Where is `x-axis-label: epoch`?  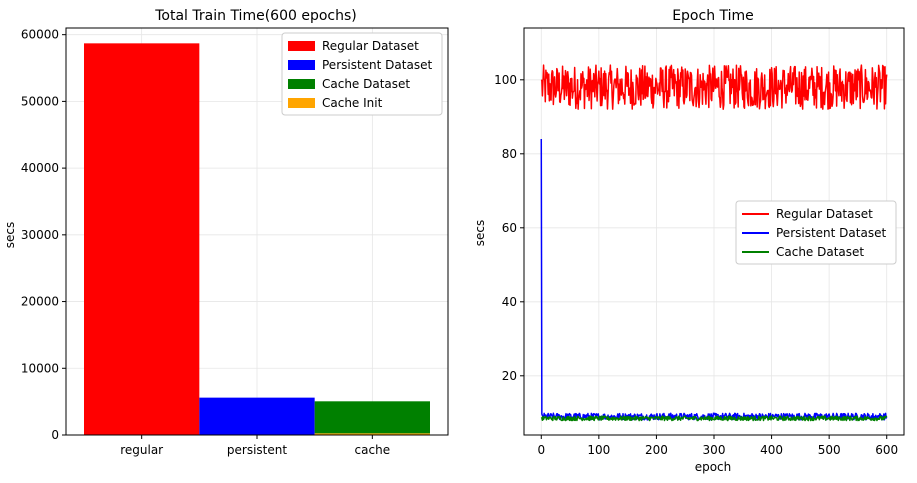 x-axis-label: epoch is located at coordinates (713, 467).